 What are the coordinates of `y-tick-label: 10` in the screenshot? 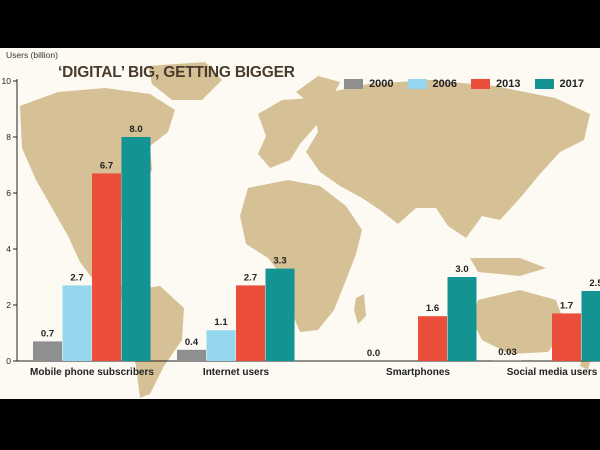 It's located at (7, 81).